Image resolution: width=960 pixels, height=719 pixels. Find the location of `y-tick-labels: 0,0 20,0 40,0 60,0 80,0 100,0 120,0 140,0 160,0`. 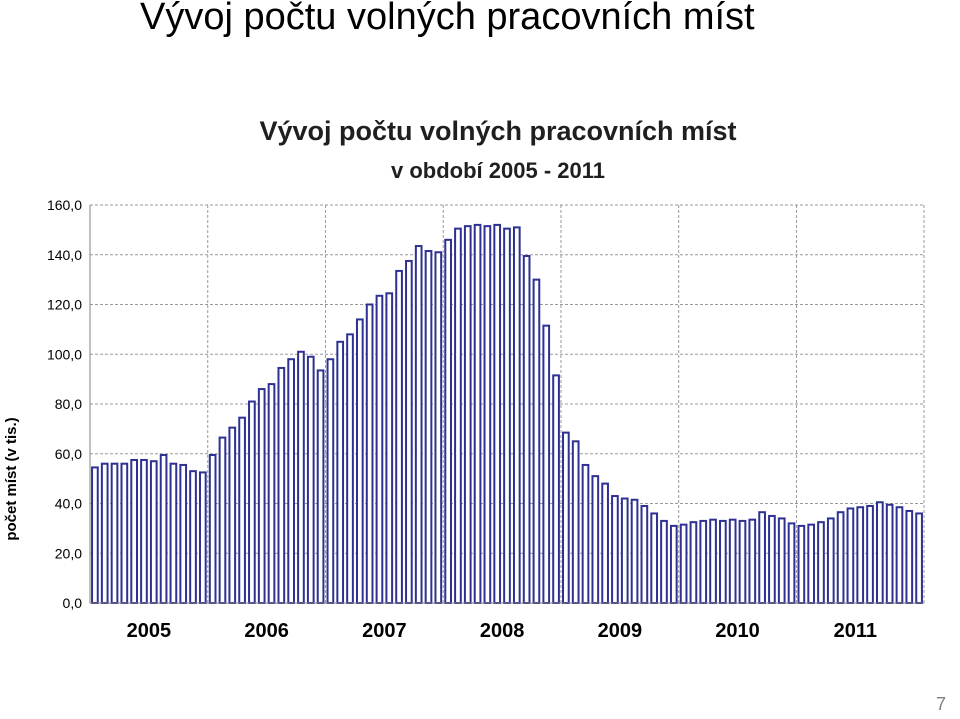

y-tick-labels: 0,0 20,0 40,0 60,0 80,0 100,0 120,0 140,0 160,0 is located at coordinates (64, 404).